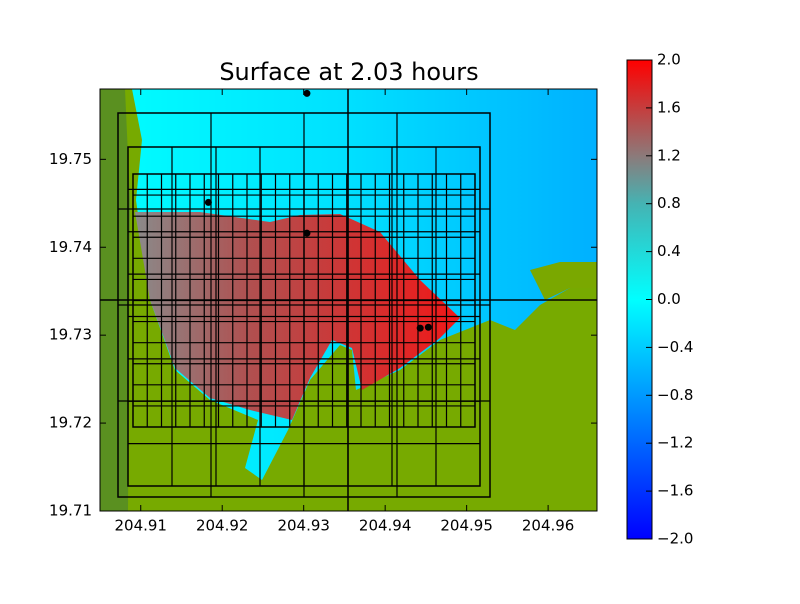 This screenshot has height=604, width=800. Describe the element at coordinates (466, 526) in the screenshot. I see `x-tick-label: 204.95` at that location.